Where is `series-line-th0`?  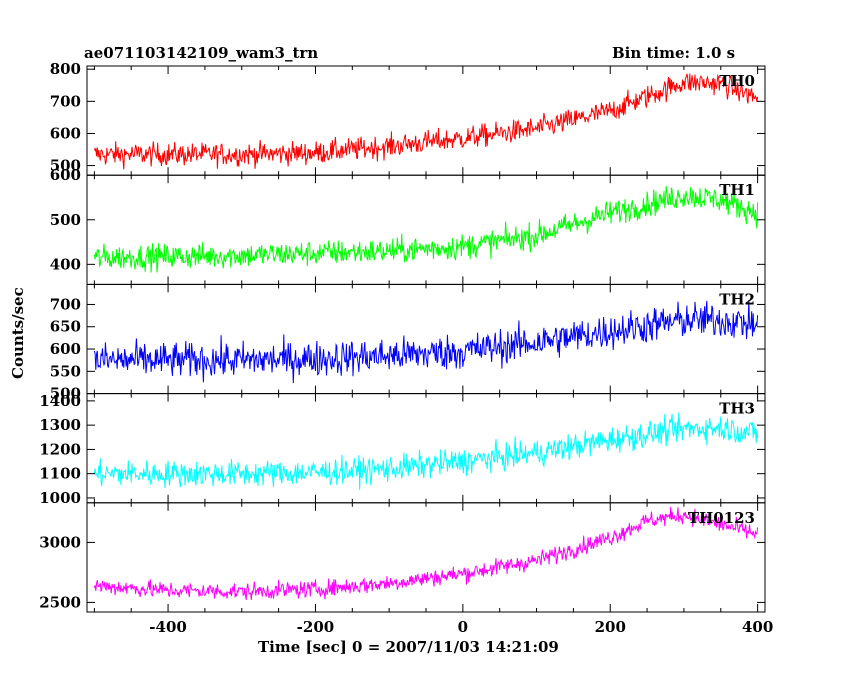 series-line-th0 is located at coordinates (426, 121).